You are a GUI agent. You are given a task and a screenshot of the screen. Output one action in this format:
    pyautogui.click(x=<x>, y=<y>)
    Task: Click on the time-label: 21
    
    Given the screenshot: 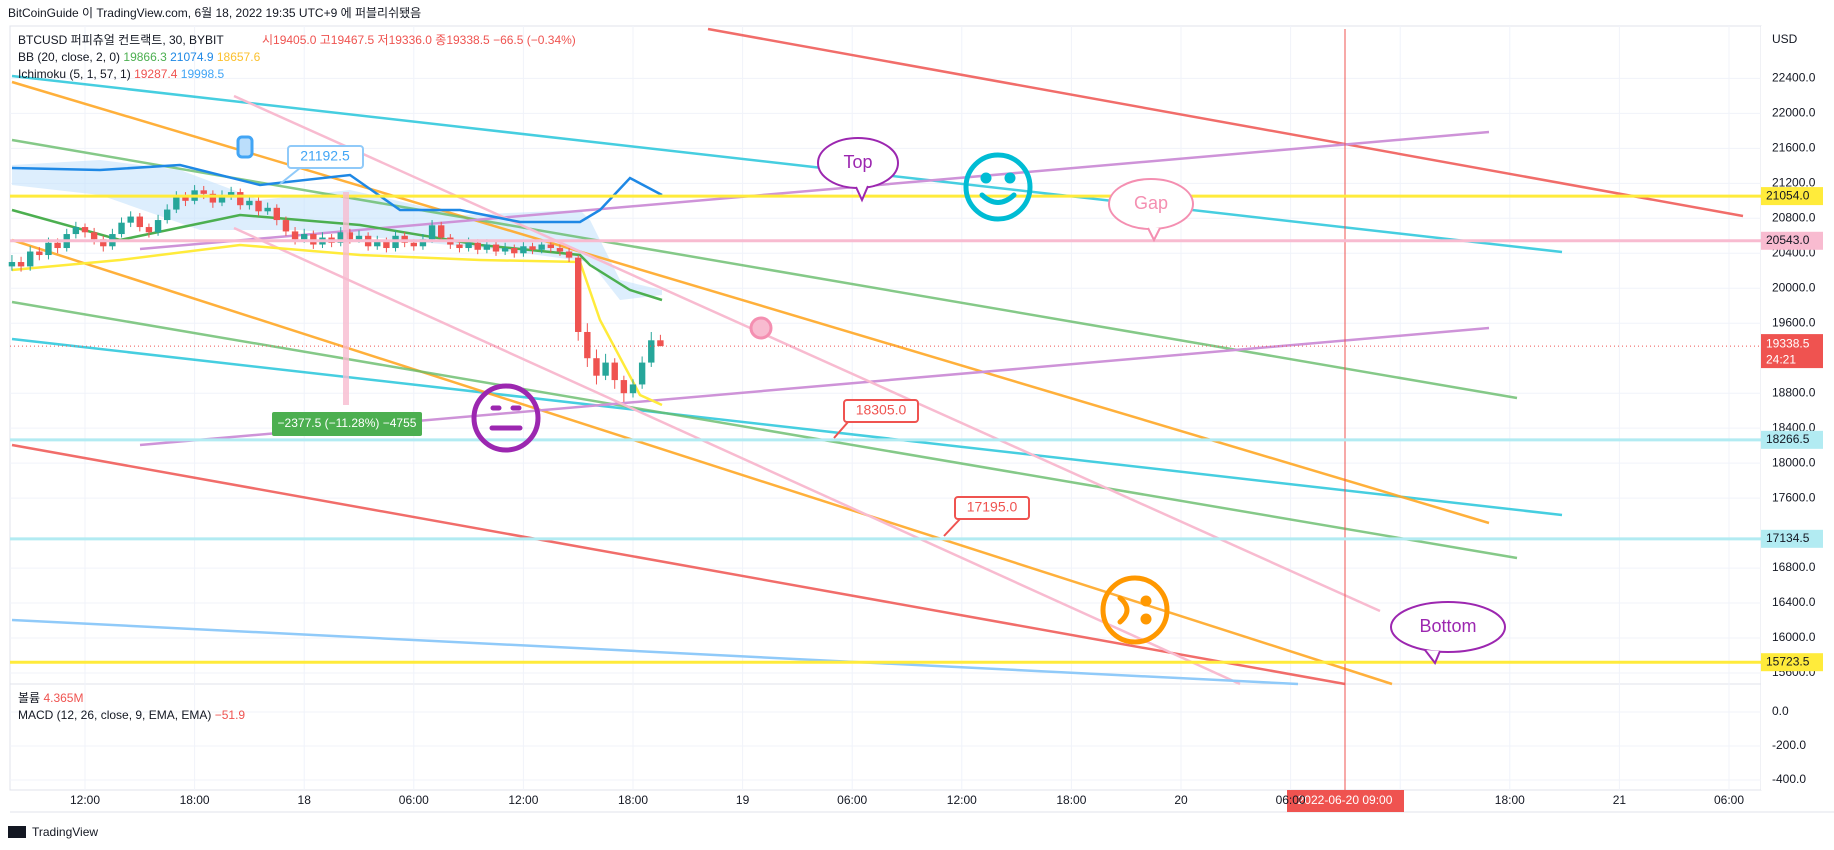 What is the action you would take?
    pyautogui.click(x=1620, y=800)
    